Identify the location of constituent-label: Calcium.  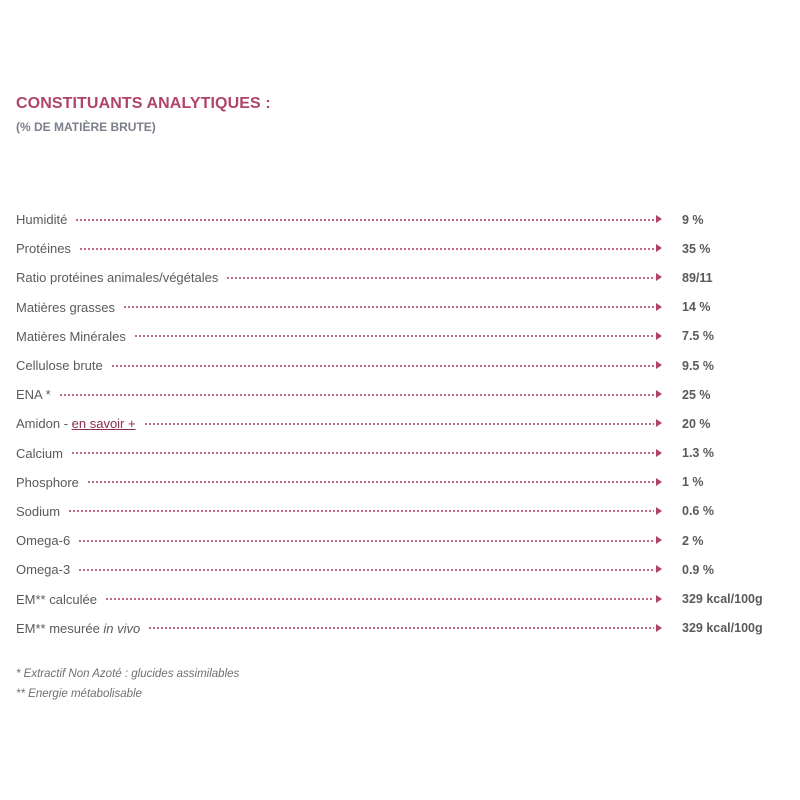
(39, 453).